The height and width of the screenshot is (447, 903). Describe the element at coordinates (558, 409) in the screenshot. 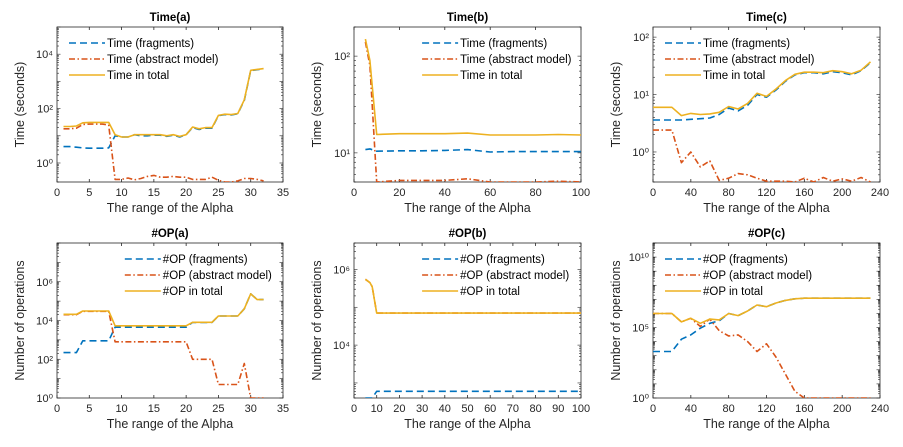

I see `x-tick-label: 90` at that location.